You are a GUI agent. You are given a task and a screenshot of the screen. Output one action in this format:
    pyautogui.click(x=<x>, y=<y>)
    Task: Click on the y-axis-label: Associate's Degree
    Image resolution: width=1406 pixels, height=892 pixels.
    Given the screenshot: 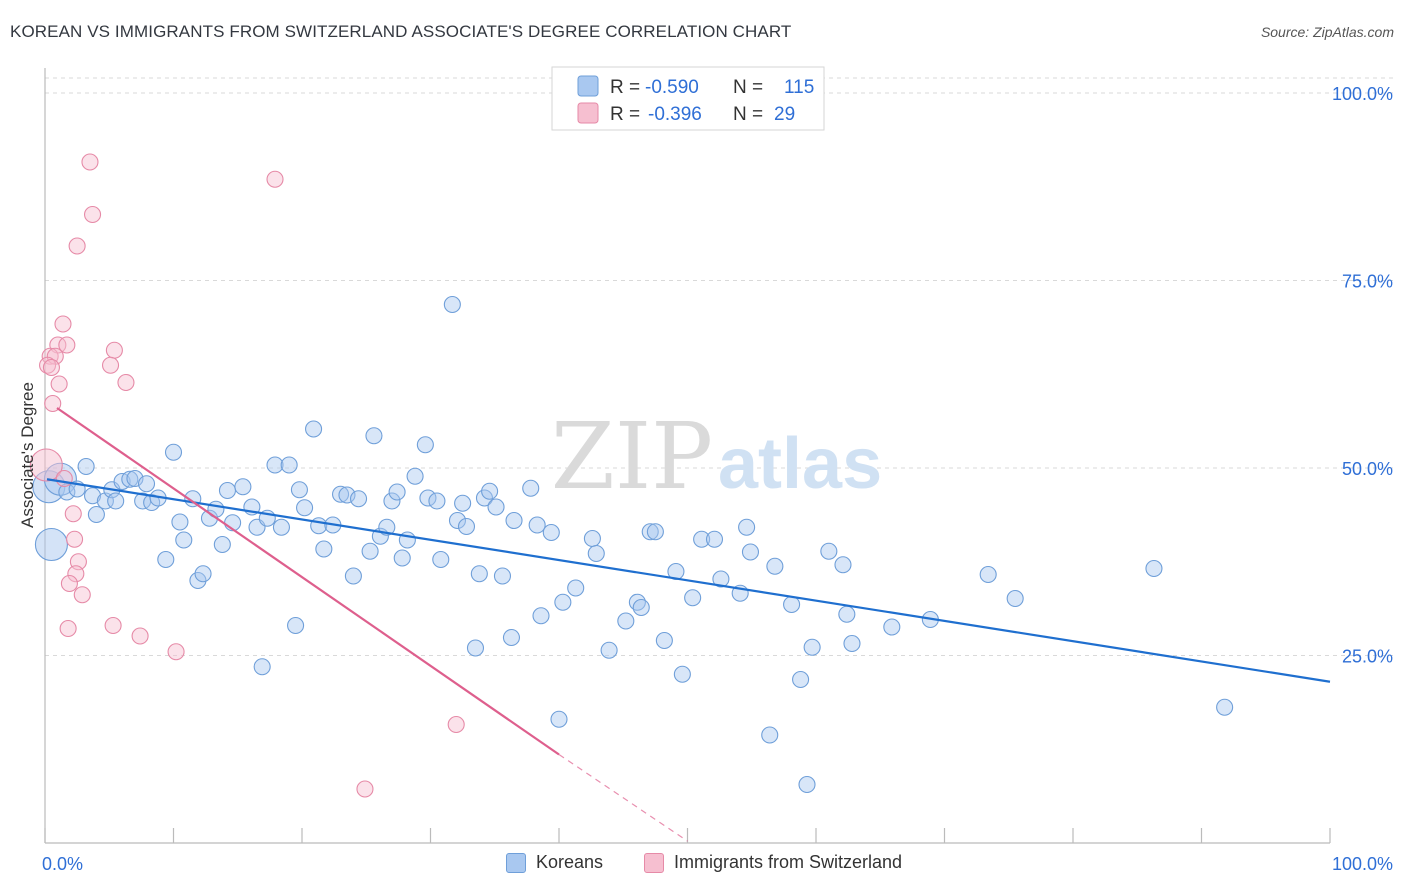 What is the action you would take?
    pyautogui.click(x=27, y=455)
    